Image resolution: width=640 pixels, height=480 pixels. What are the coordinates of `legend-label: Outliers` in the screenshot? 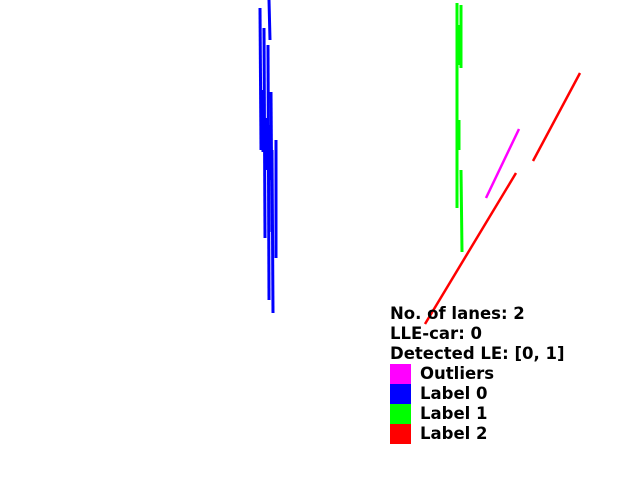 It's located at (457, 373).